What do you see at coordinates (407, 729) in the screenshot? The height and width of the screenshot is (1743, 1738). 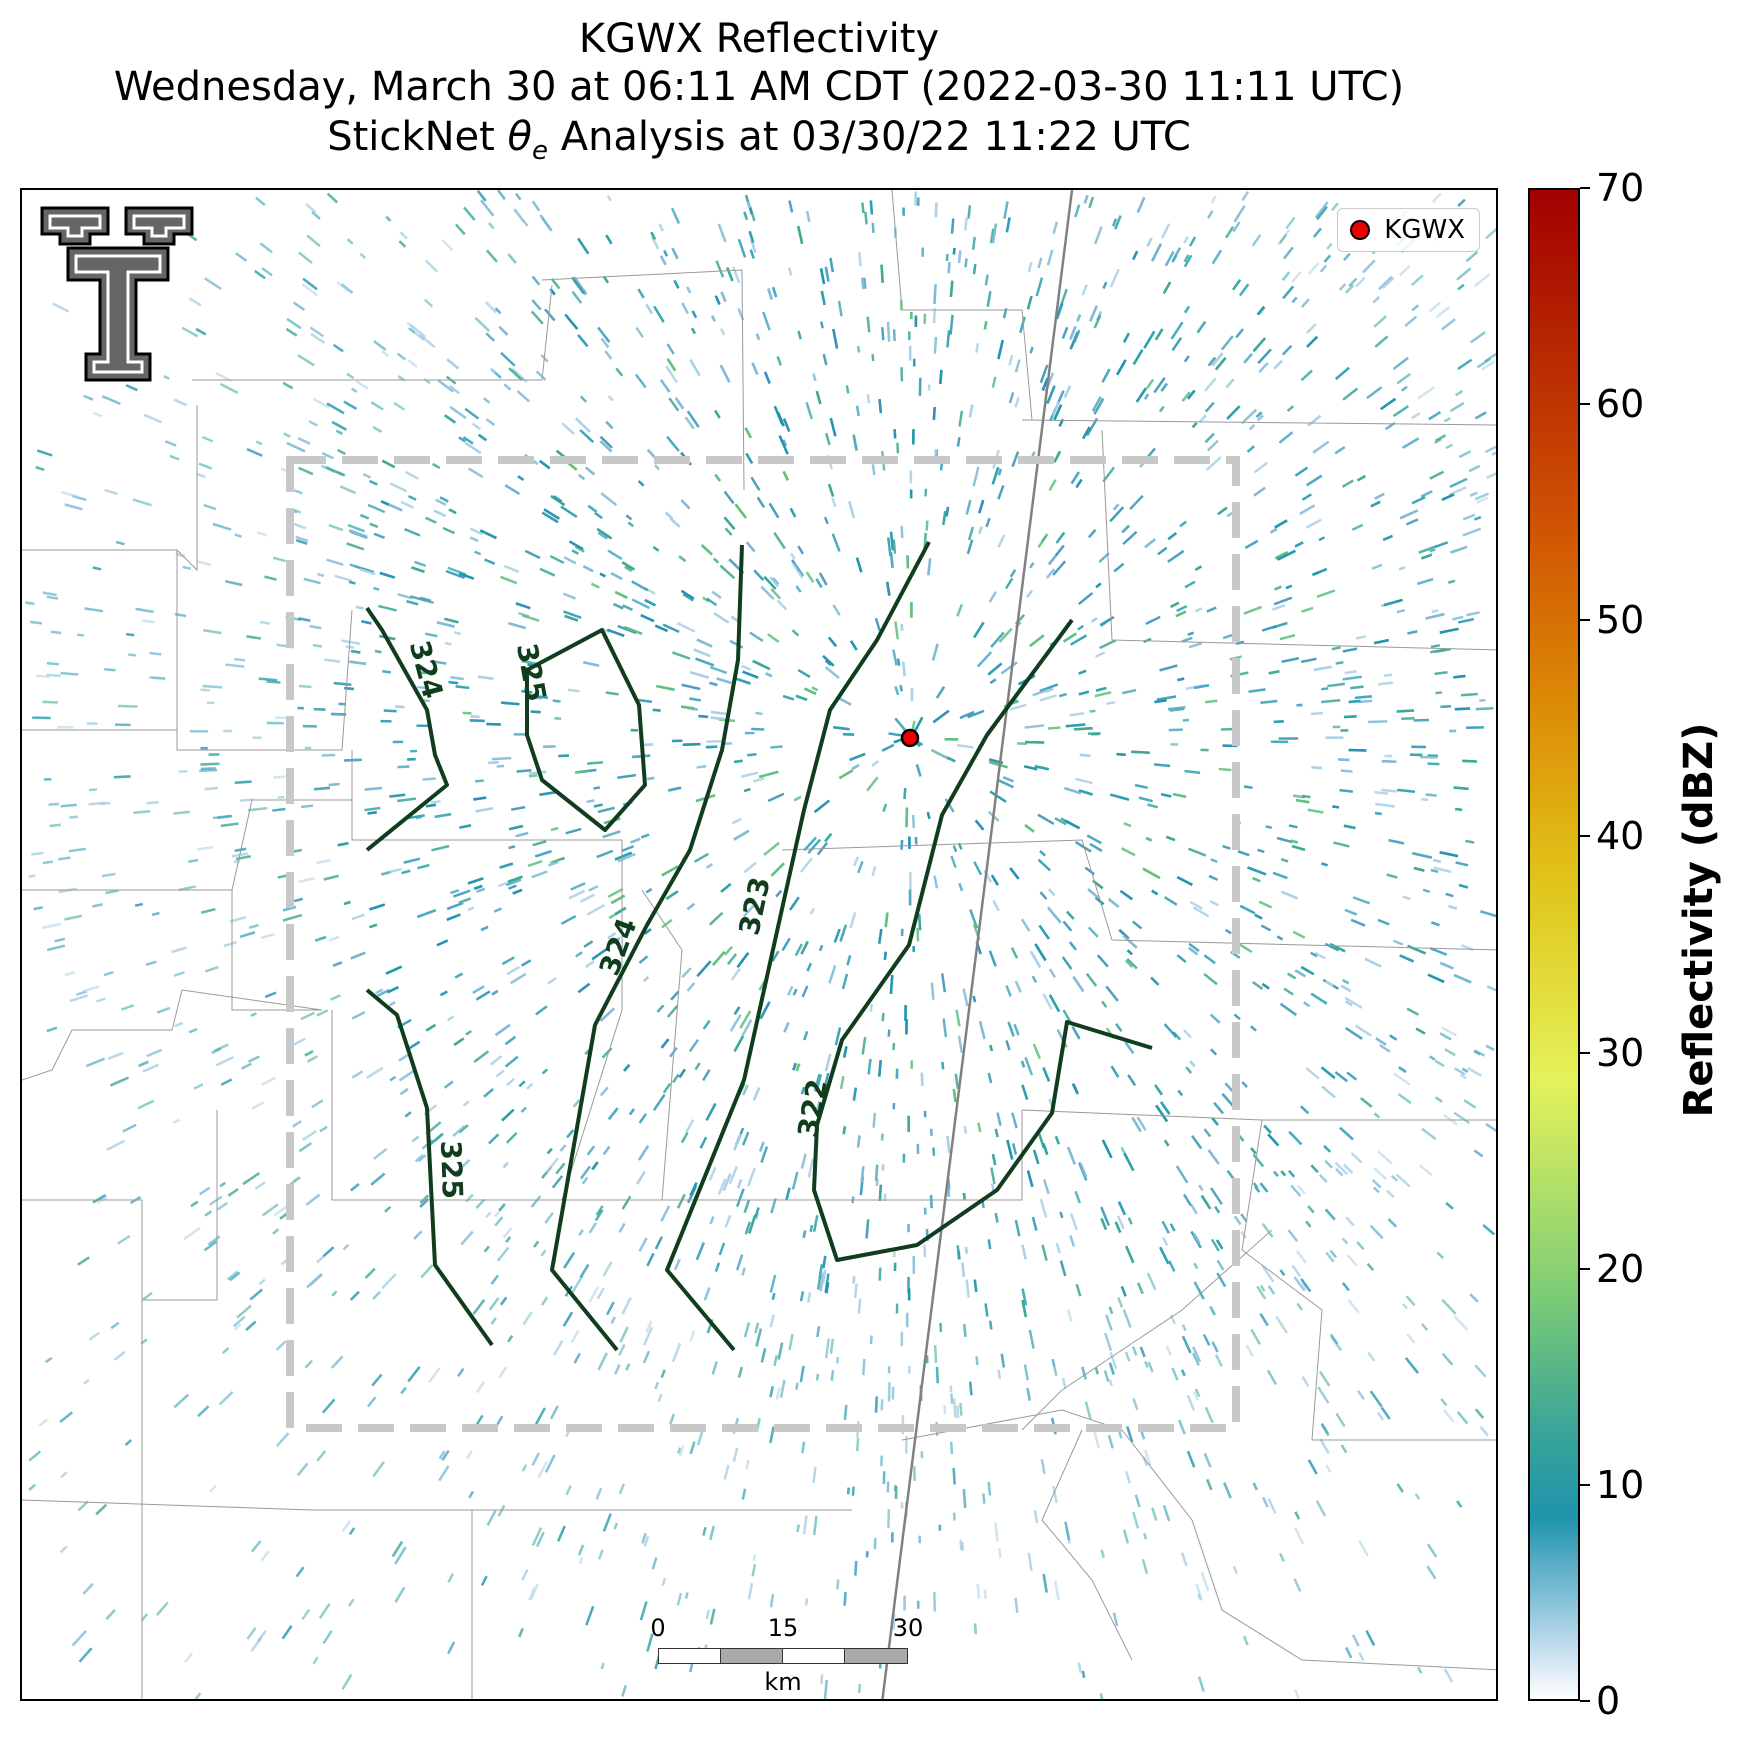 I see `contour-324-west` at bounding box center [407, 729].